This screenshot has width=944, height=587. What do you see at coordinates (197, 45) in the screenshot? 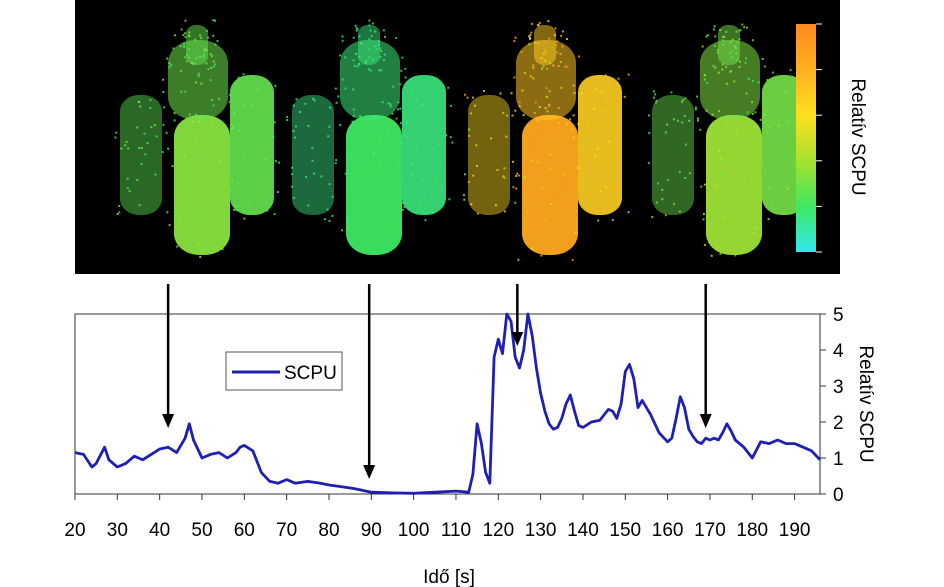
I see `heatmap-blob` at bounding box center [197, 45].